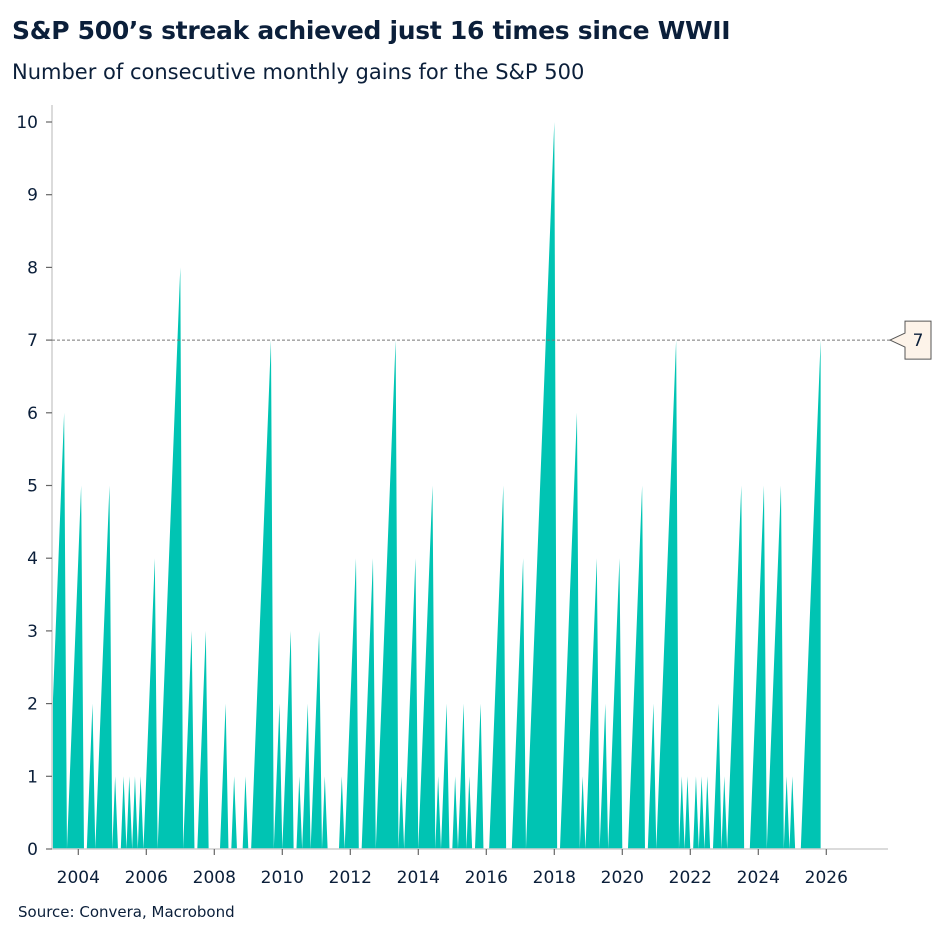 The width and height of the screenshot is (945, 945). I want to click on x-tick-label: 2010, so click(282, 878).